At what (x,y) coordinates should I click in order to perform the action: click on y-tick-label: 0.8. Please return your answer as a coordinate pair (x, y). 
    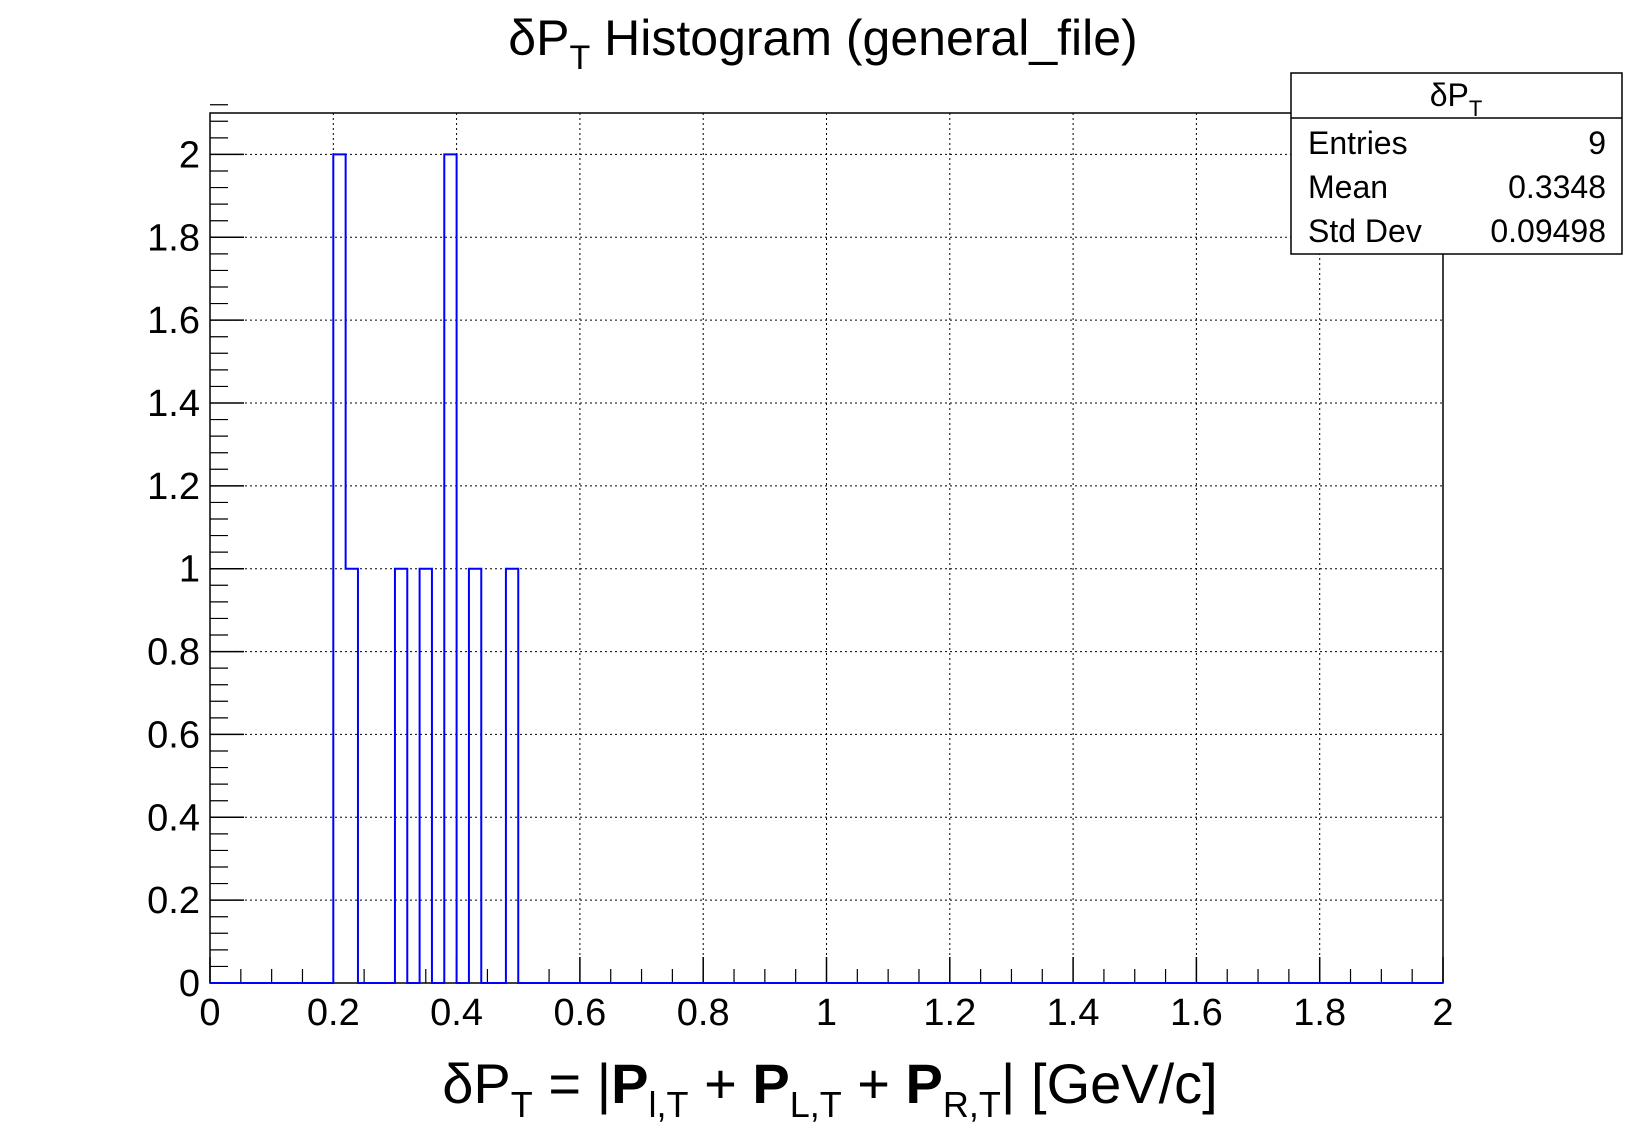
    Looking at the image, I should click on (173, 653).